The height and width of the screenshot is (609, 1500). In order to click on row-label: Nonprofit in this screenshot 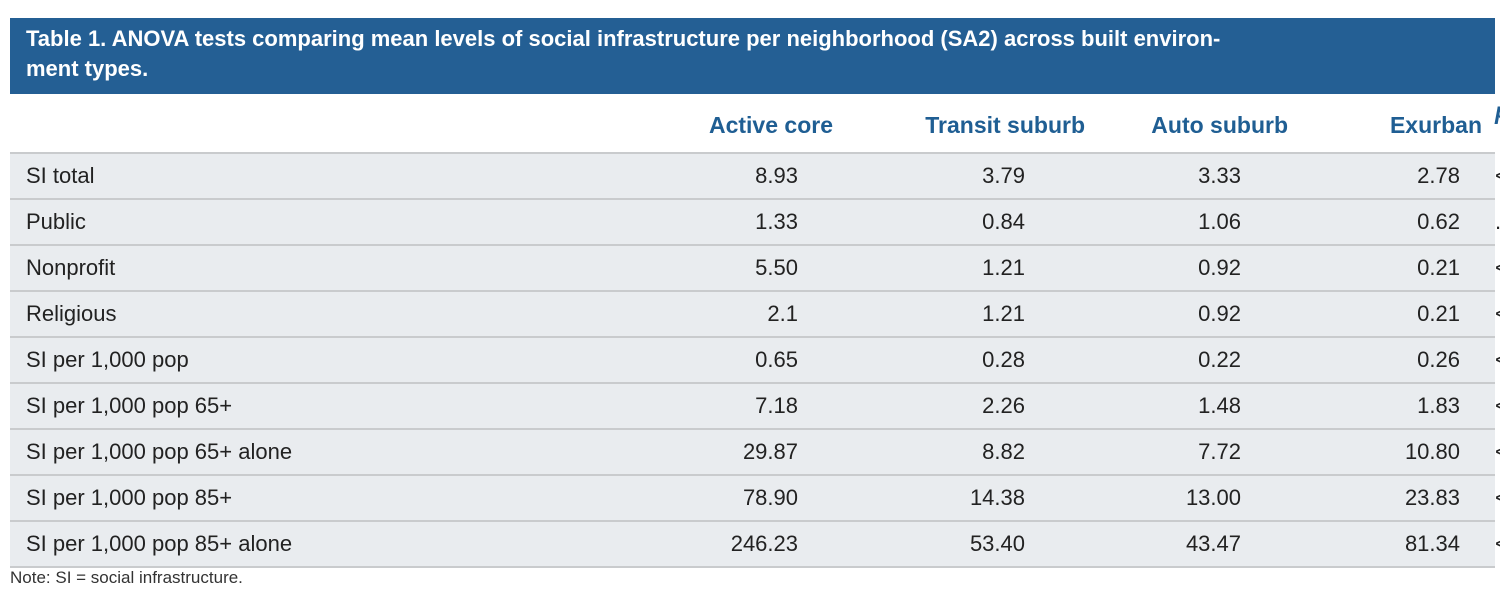, I will do `click(285, 267)`.